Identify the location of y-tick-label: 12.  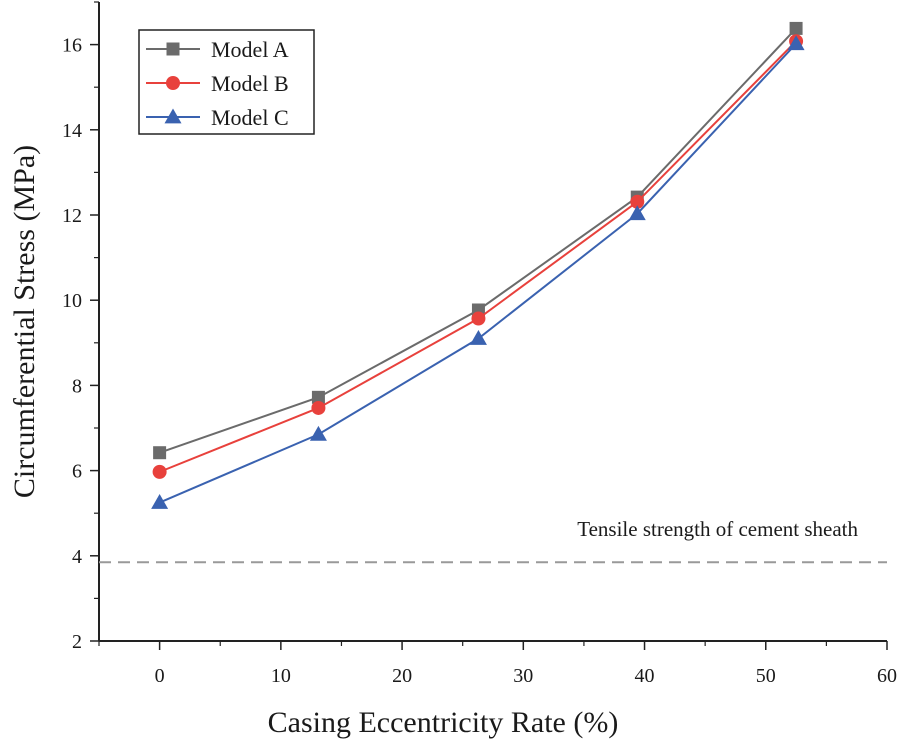
(72, 216).